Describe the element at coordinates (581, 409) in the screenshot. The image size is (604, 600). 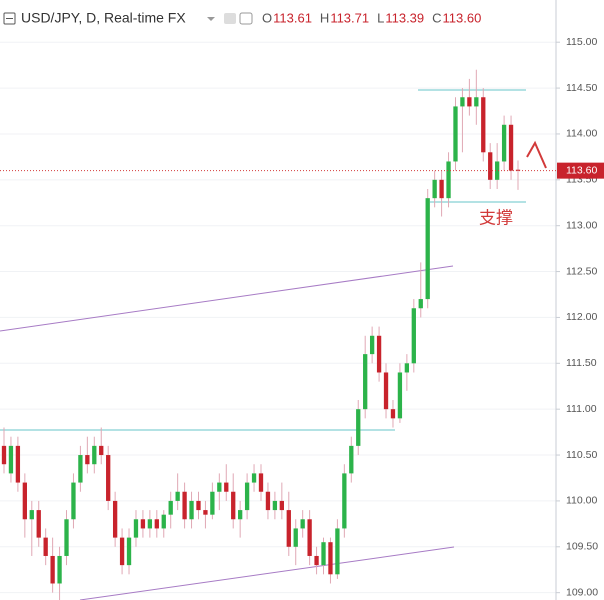
I see `y-tick-label: 111.00` at that location.